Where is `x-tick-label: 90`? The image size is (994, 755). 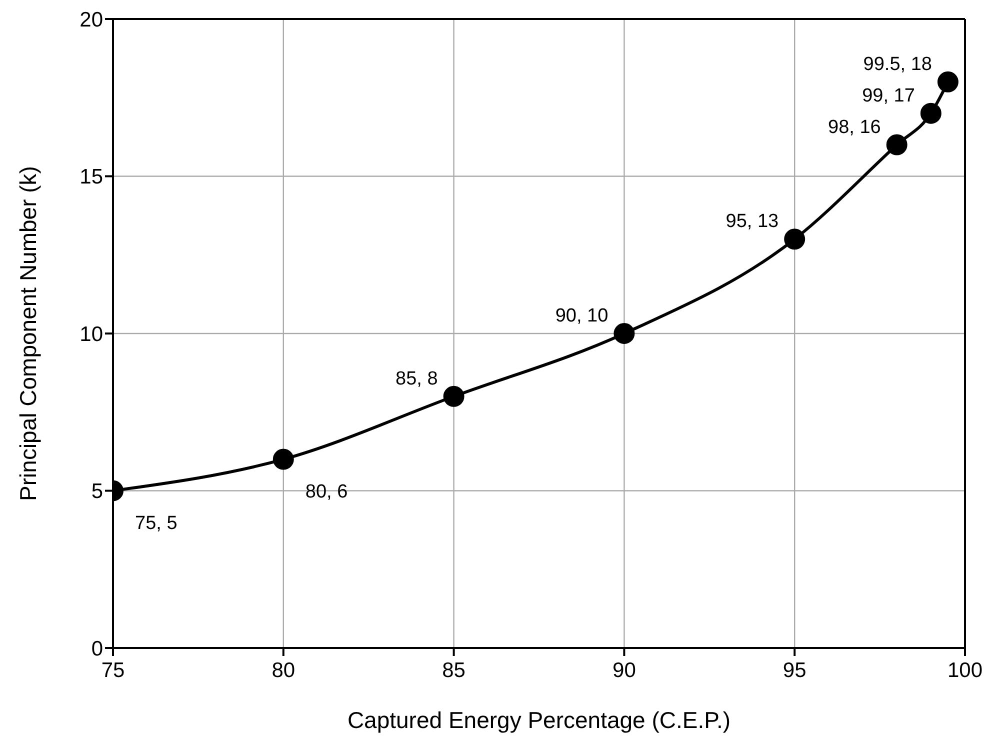 x-tick-label: 90 is located at coordinates (624, 670).